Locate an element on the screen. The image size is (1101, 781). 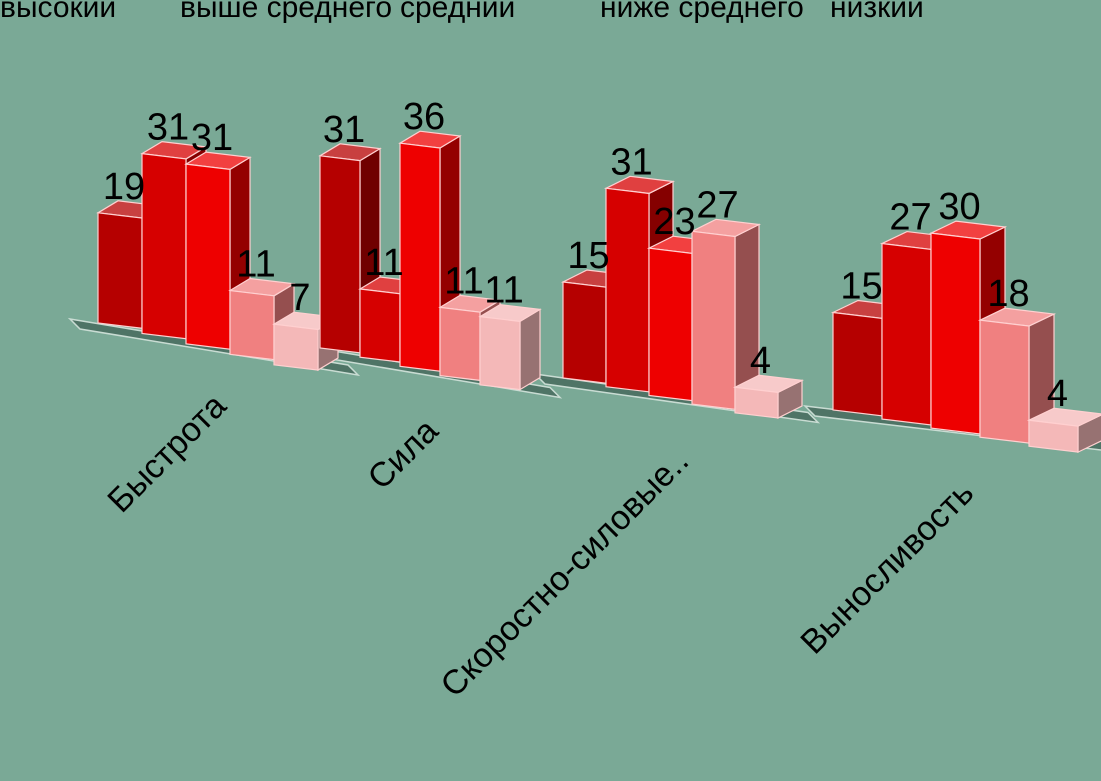
legend-item: высокий is located at coordinates (58, 12).